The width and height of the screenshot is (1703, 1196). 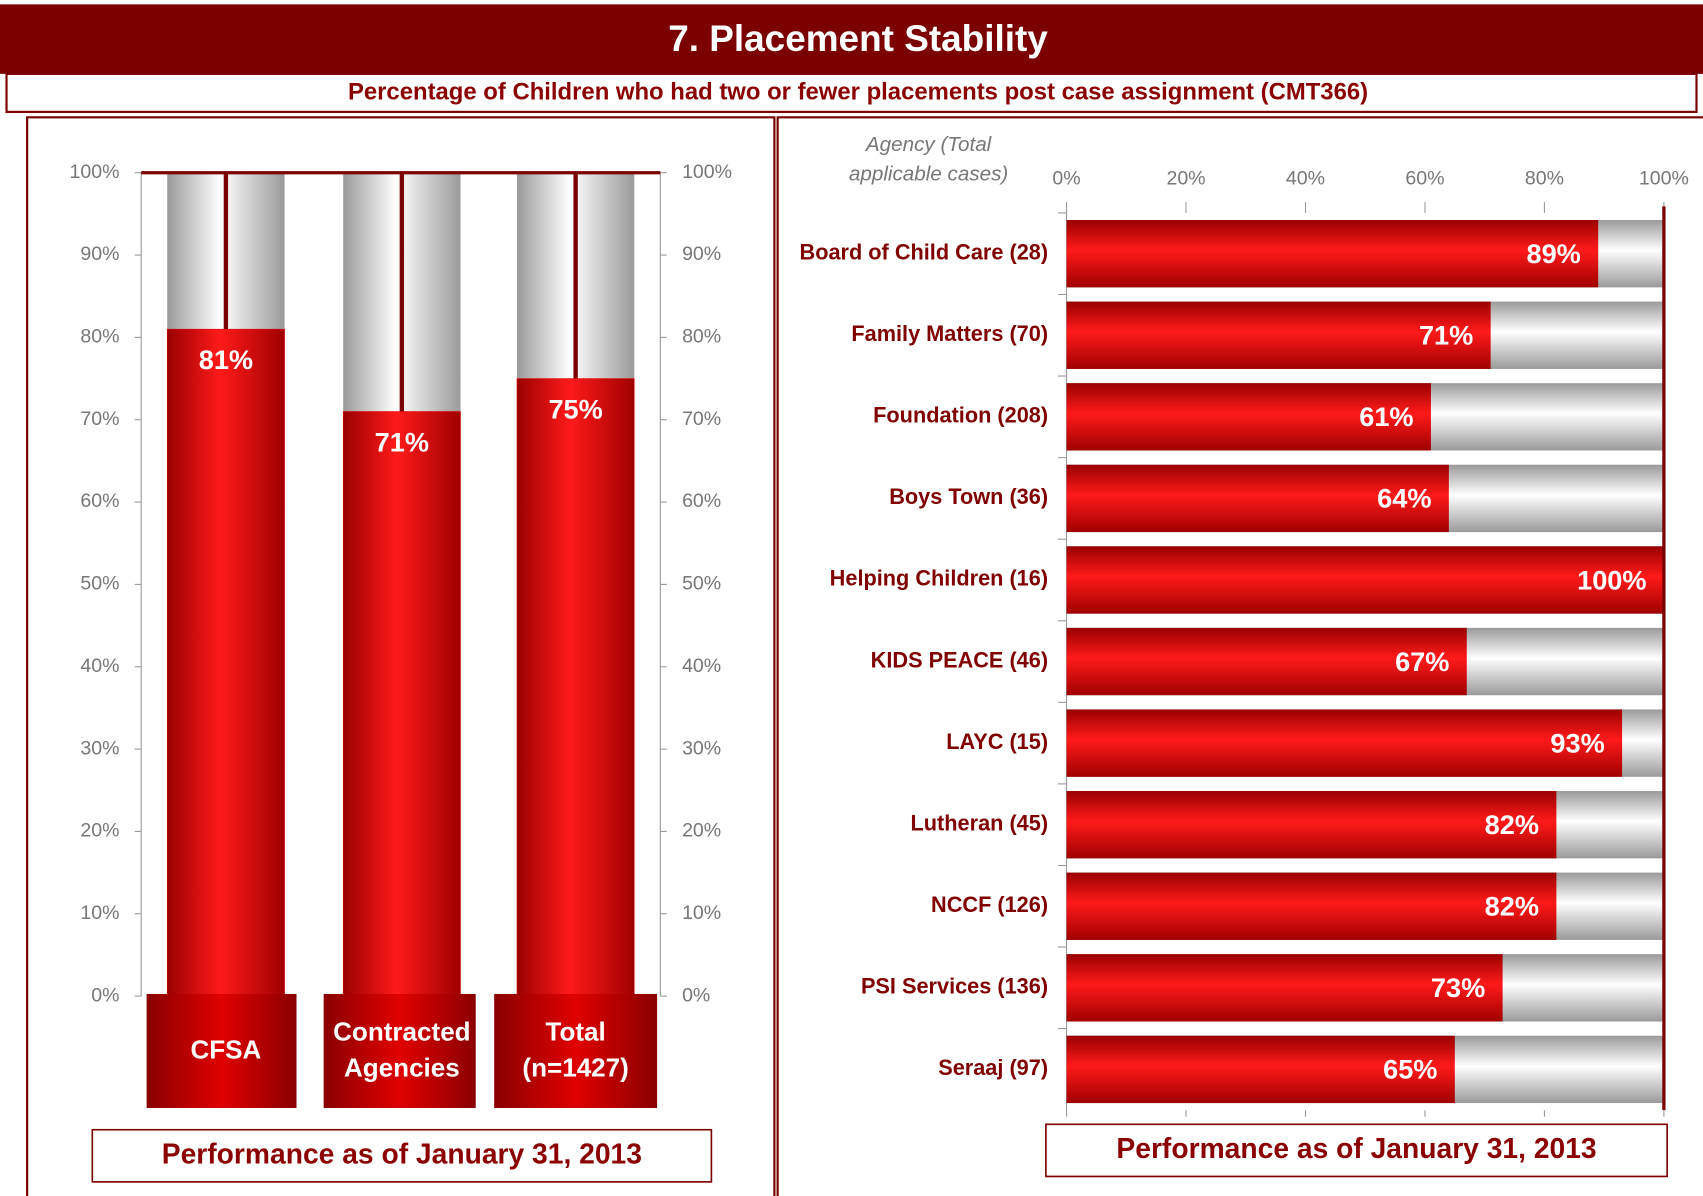 I want to click on y2-tick-label: 100%, so click(x=707, y=172).